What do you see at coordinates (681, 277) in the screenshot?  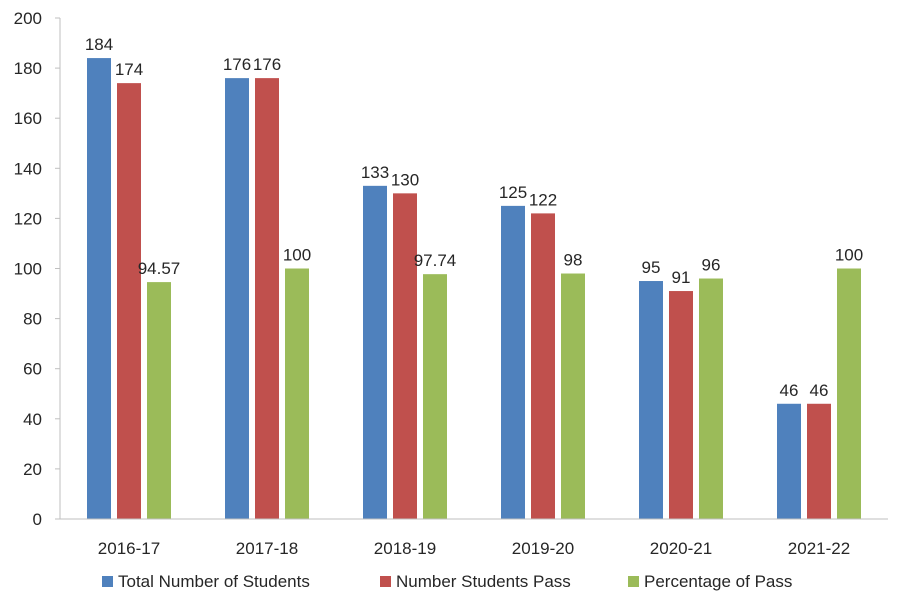 I see `data-label: 91` at bounding box center [681, 277].